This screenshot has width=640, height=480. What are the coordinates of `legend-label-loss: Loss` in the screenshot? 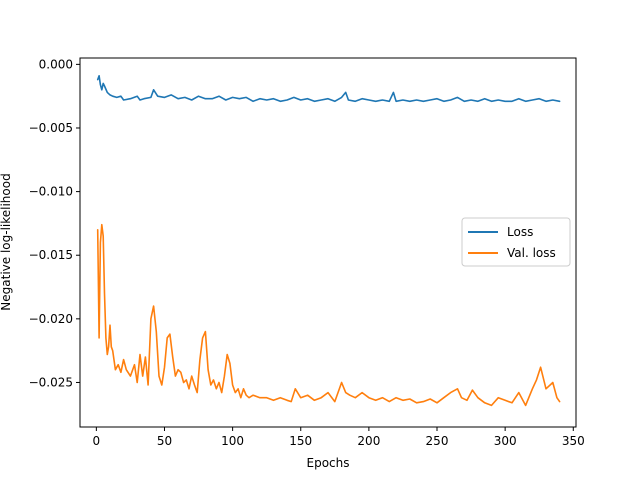 It's located at (520, 232).